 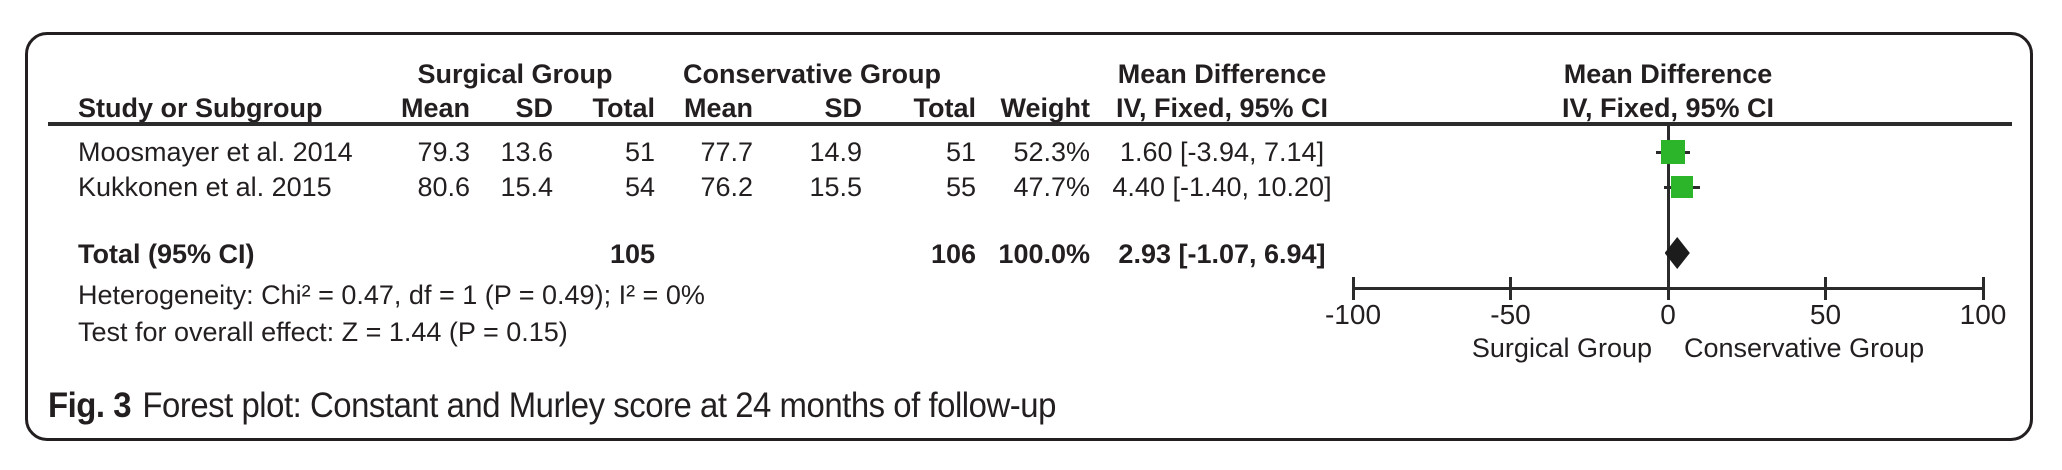 What do you see at coordinates (718, 108) in the screenshot?
I see `conservative-mean-header: Mean` at bounding box center [718, 108].